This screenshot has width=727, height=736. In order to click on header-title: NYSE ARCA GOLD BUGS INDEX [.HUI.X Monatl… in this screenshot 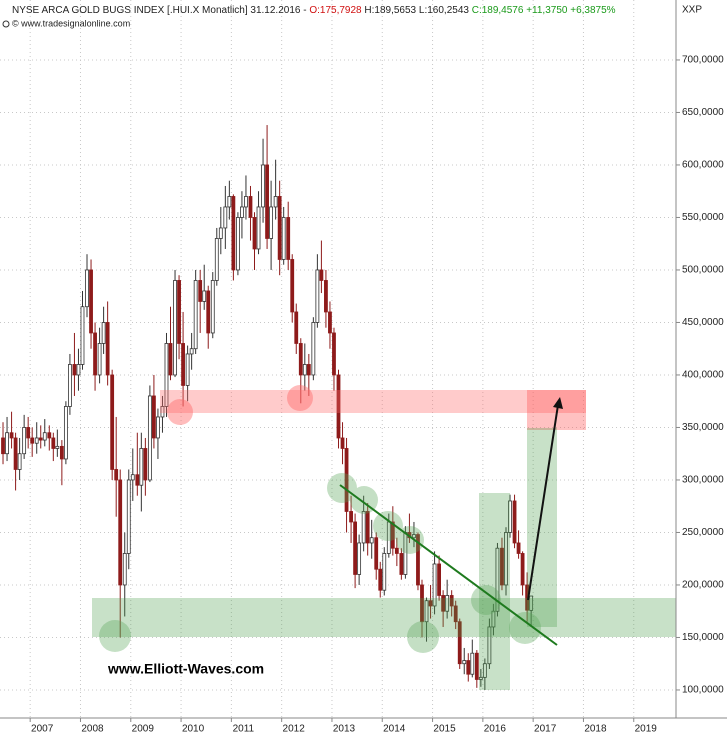, I will do `click(160, 10)`.